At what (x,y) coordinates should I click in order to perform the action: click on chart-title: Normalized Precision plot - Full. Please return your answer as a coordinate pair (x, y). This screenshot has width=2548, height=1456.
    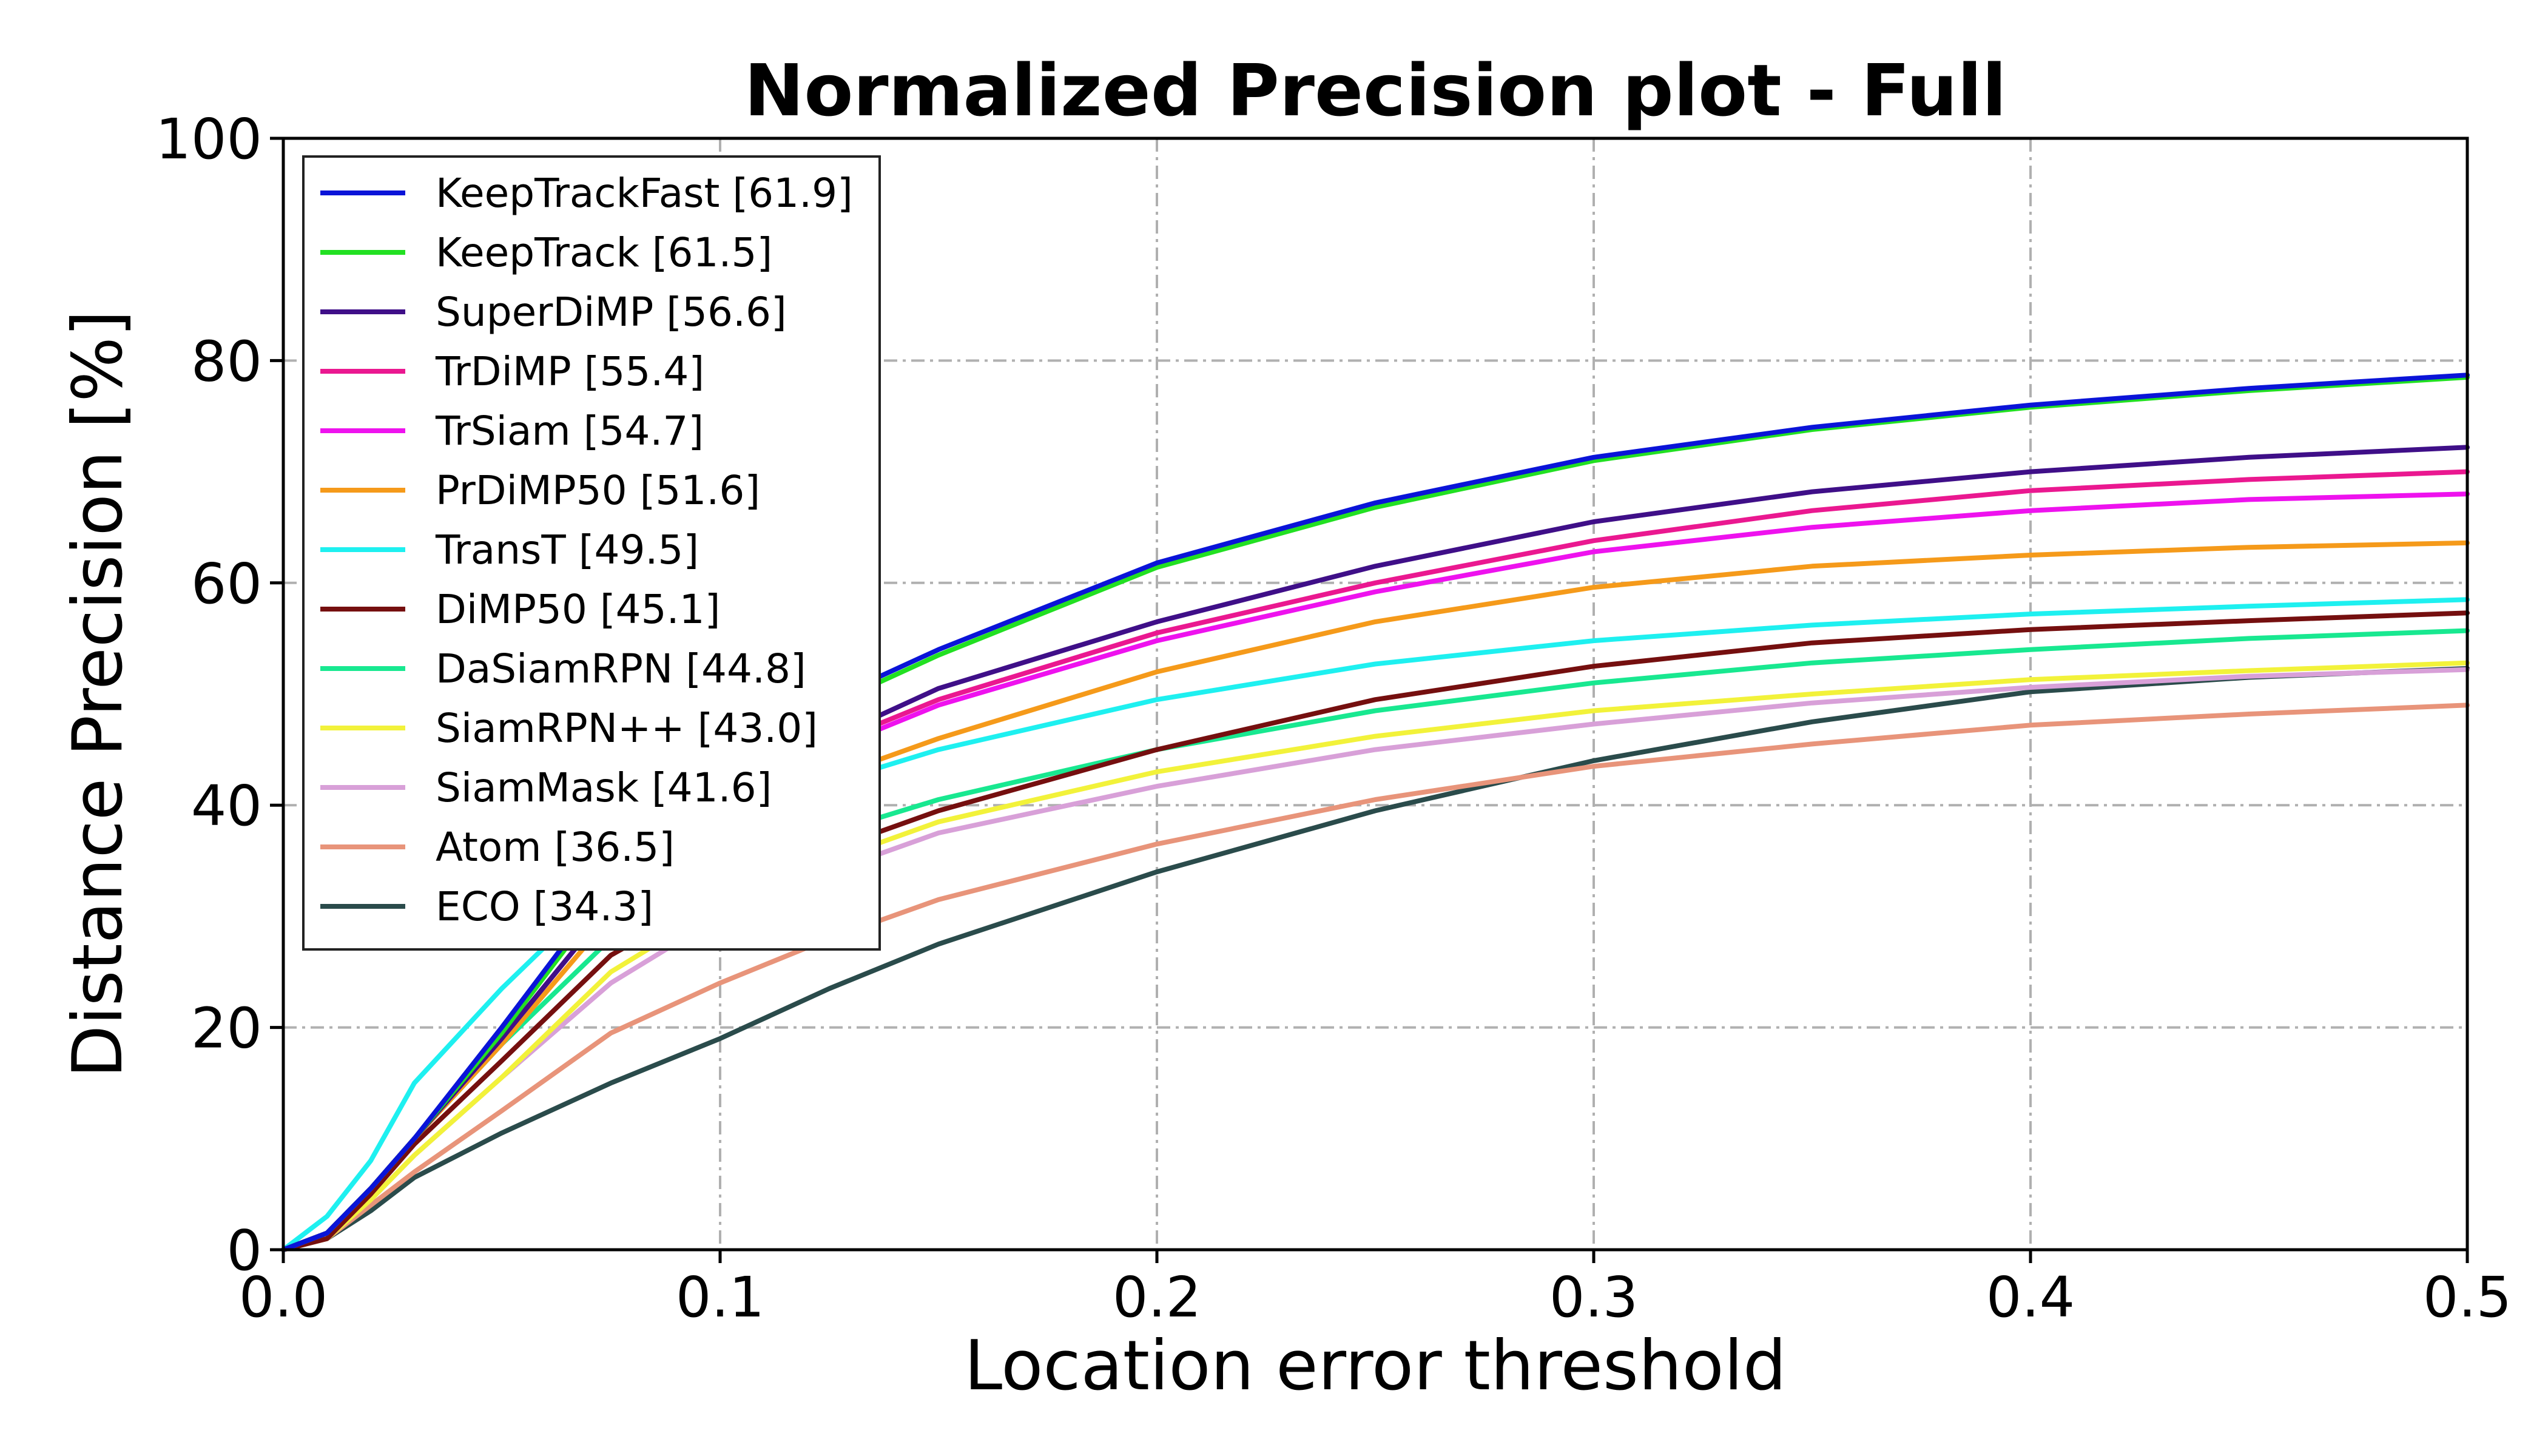
    Looking at the image, I should click on (1375, 90).